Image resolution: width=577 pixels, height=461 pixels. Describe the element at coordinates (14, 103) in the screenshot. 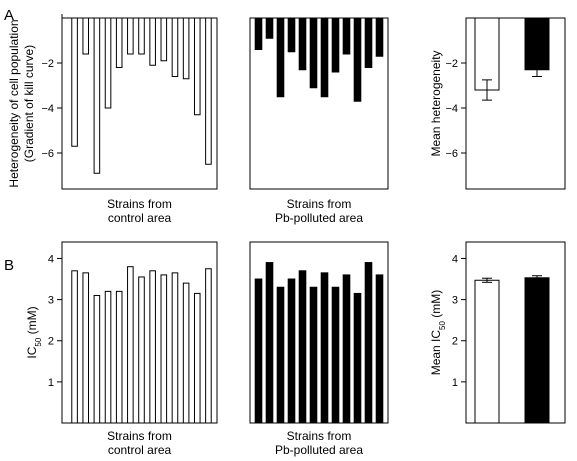

I see `y-axis-label: Heterogeneity of cell population` at that location.